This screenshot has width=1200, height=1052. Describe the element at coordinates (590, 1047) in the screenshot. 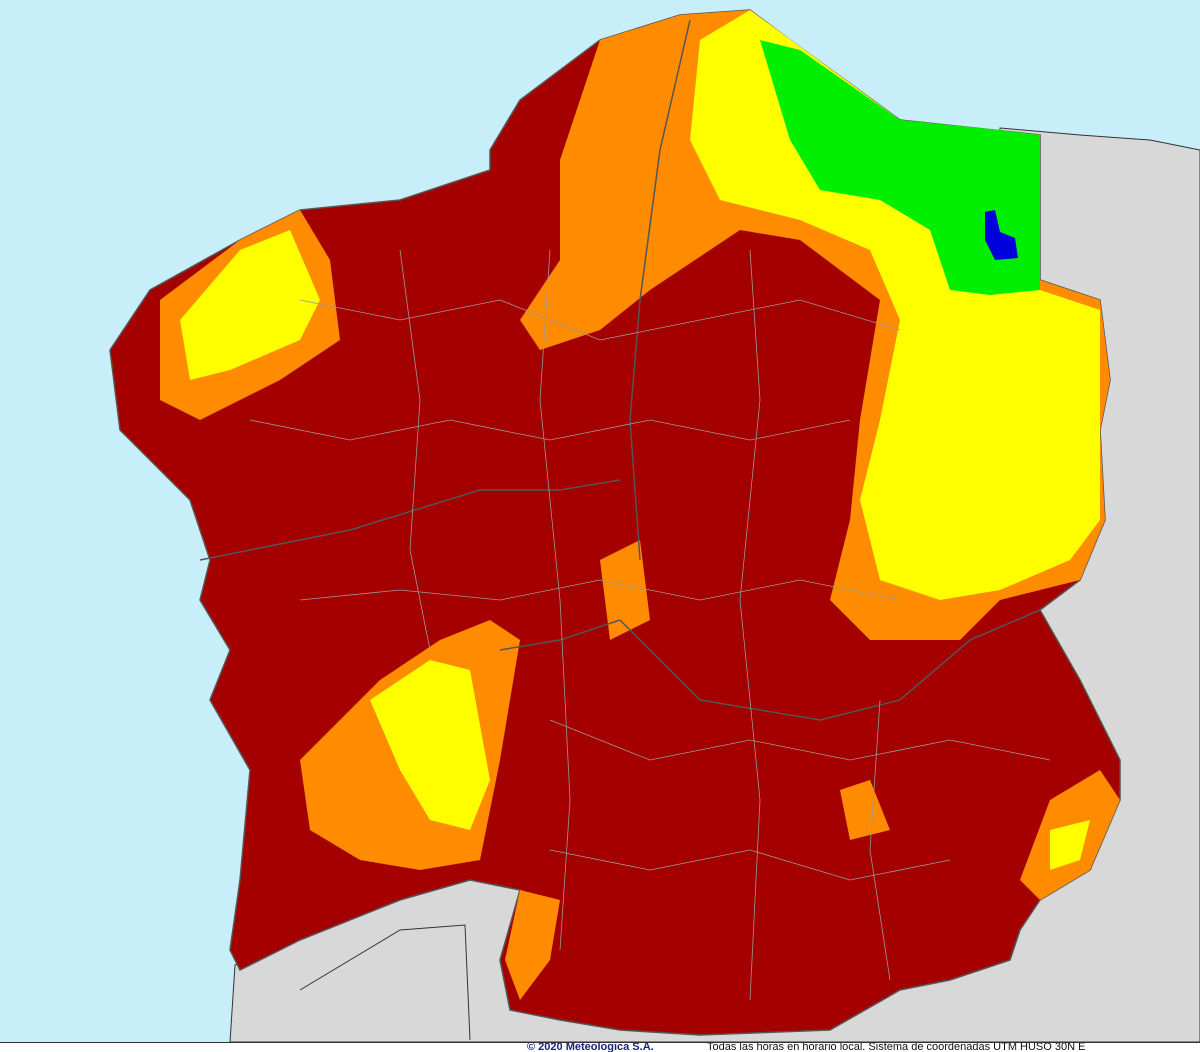

I see `copyright-text: © 2020 Meteologica S.A.` at that location.